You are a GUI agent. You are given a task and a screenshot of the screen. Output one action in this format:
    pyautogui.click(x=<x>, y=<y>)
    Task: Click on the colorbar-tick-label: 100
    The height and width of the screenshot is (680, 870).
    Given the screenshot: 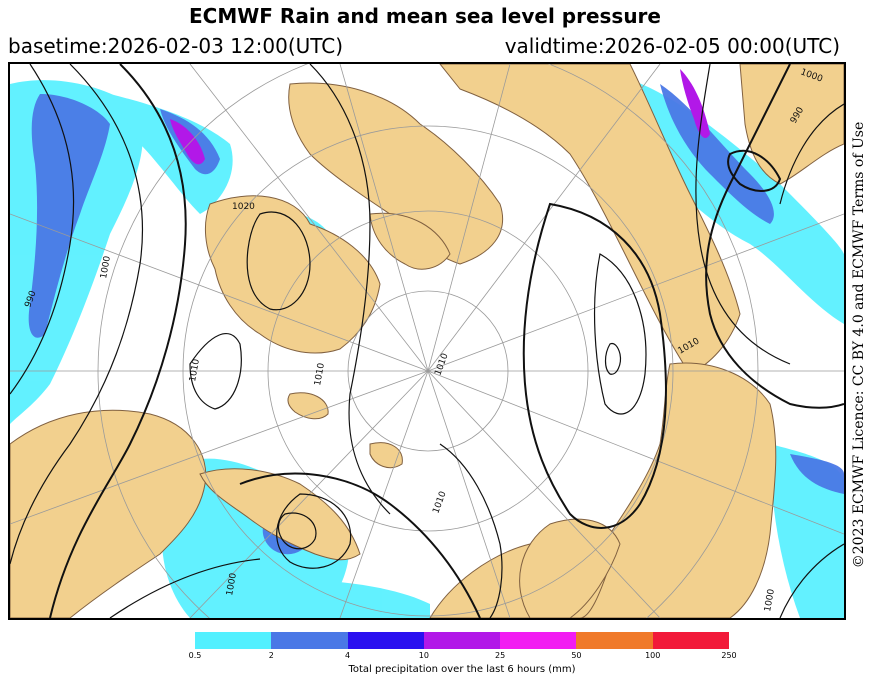 What is the action you would take?
    pyautogui.click(x=653, y=655)
    